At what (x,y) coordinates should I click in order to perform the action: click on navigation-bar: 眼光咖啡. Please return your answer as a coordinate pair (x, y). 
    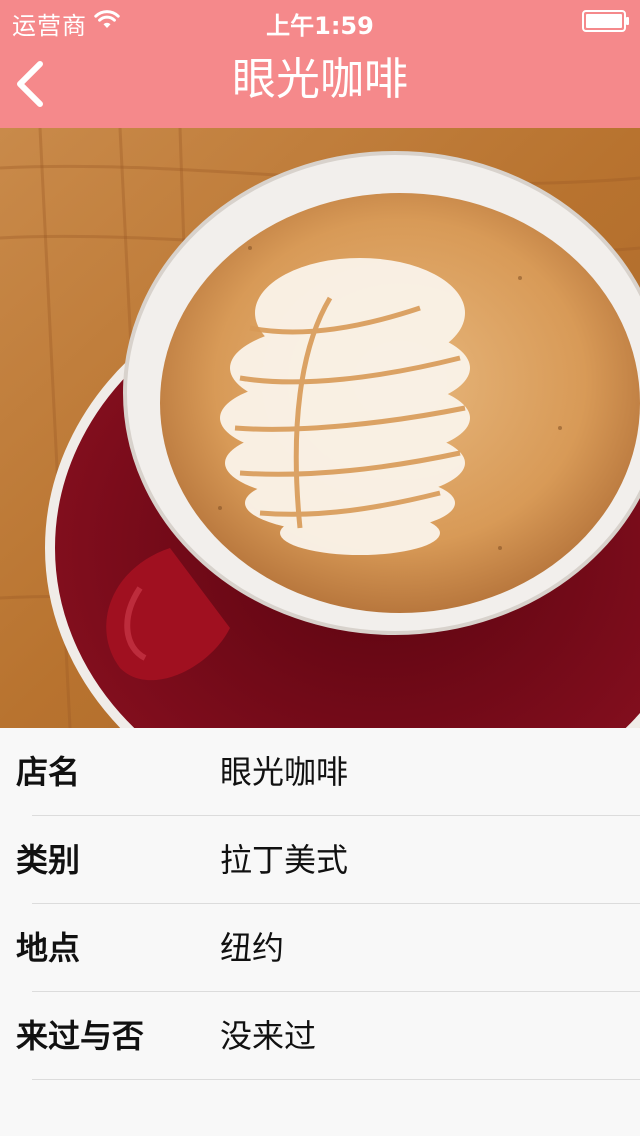
    Looking at the image, I should click on (320, 84).